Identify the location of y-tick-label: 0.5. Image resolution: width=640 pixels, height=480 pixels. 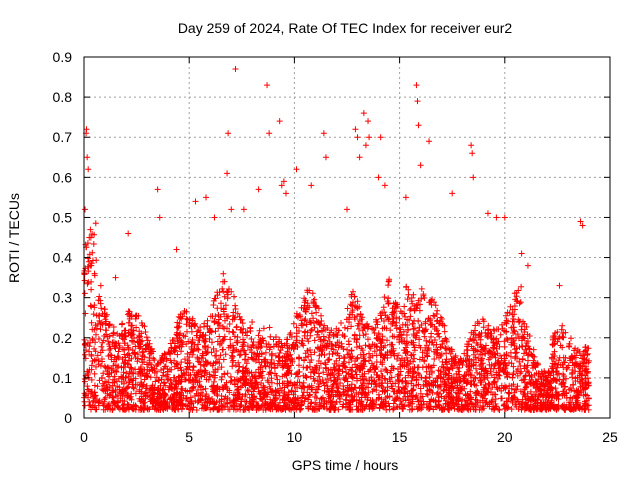
(63, 217).